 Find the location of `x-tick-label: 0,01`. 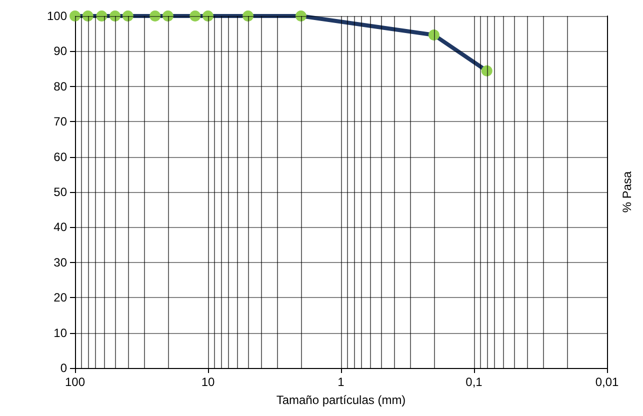

x-tick-label: 0,01 is located at coordinates (607, 382).